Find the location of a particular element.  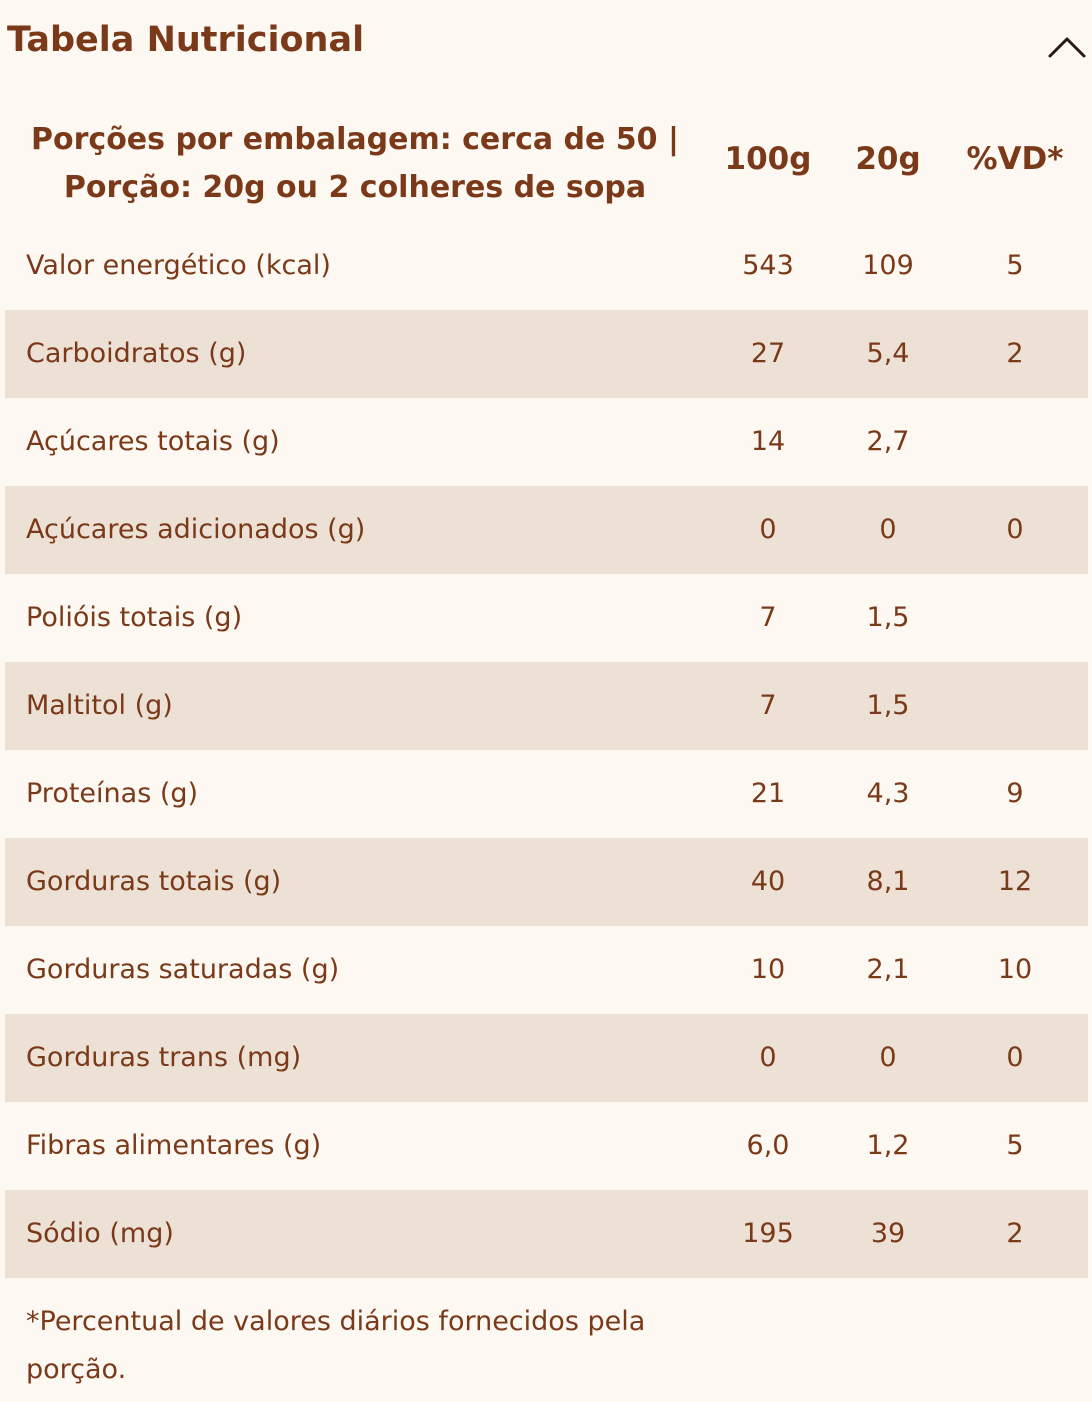

value-vd: 9 is located at coordinates (1015, 793).